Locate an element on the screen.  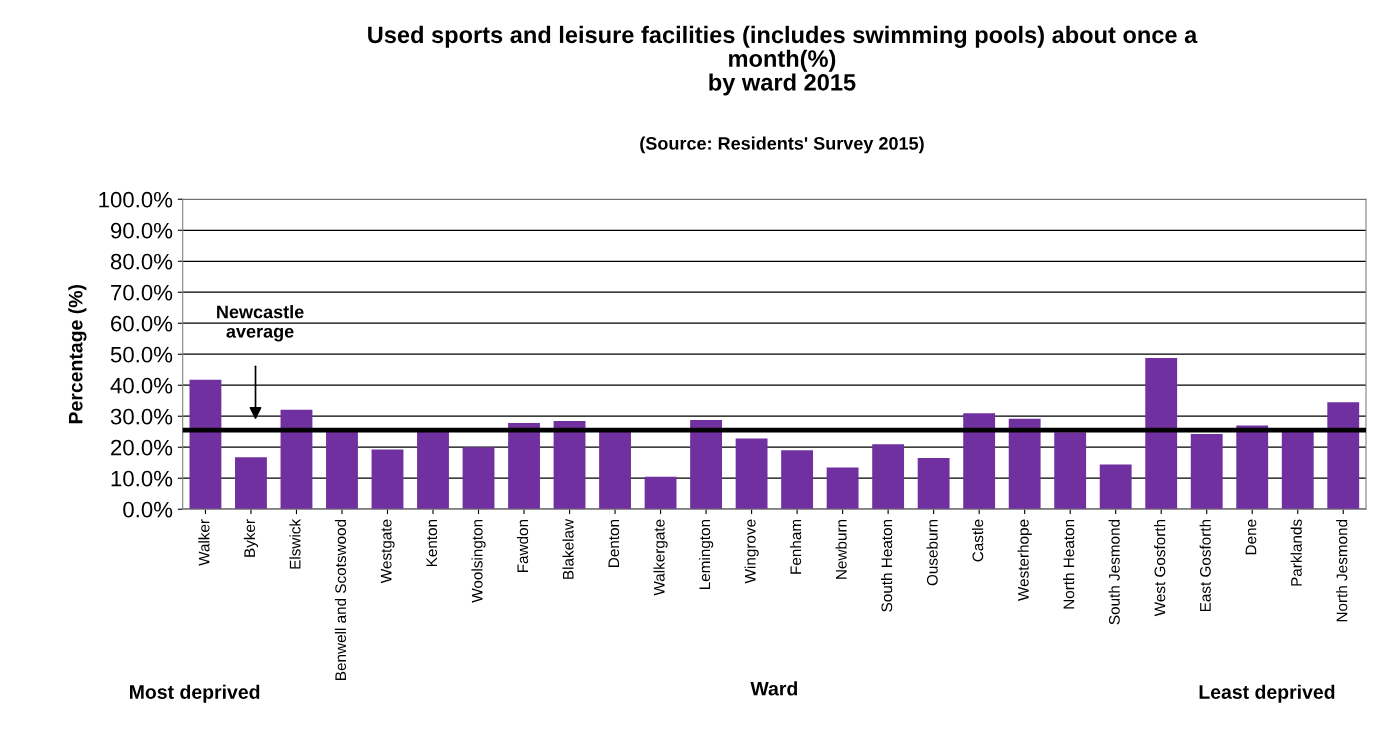
annotation: Newcastle average is located at coordinates (260, 323).